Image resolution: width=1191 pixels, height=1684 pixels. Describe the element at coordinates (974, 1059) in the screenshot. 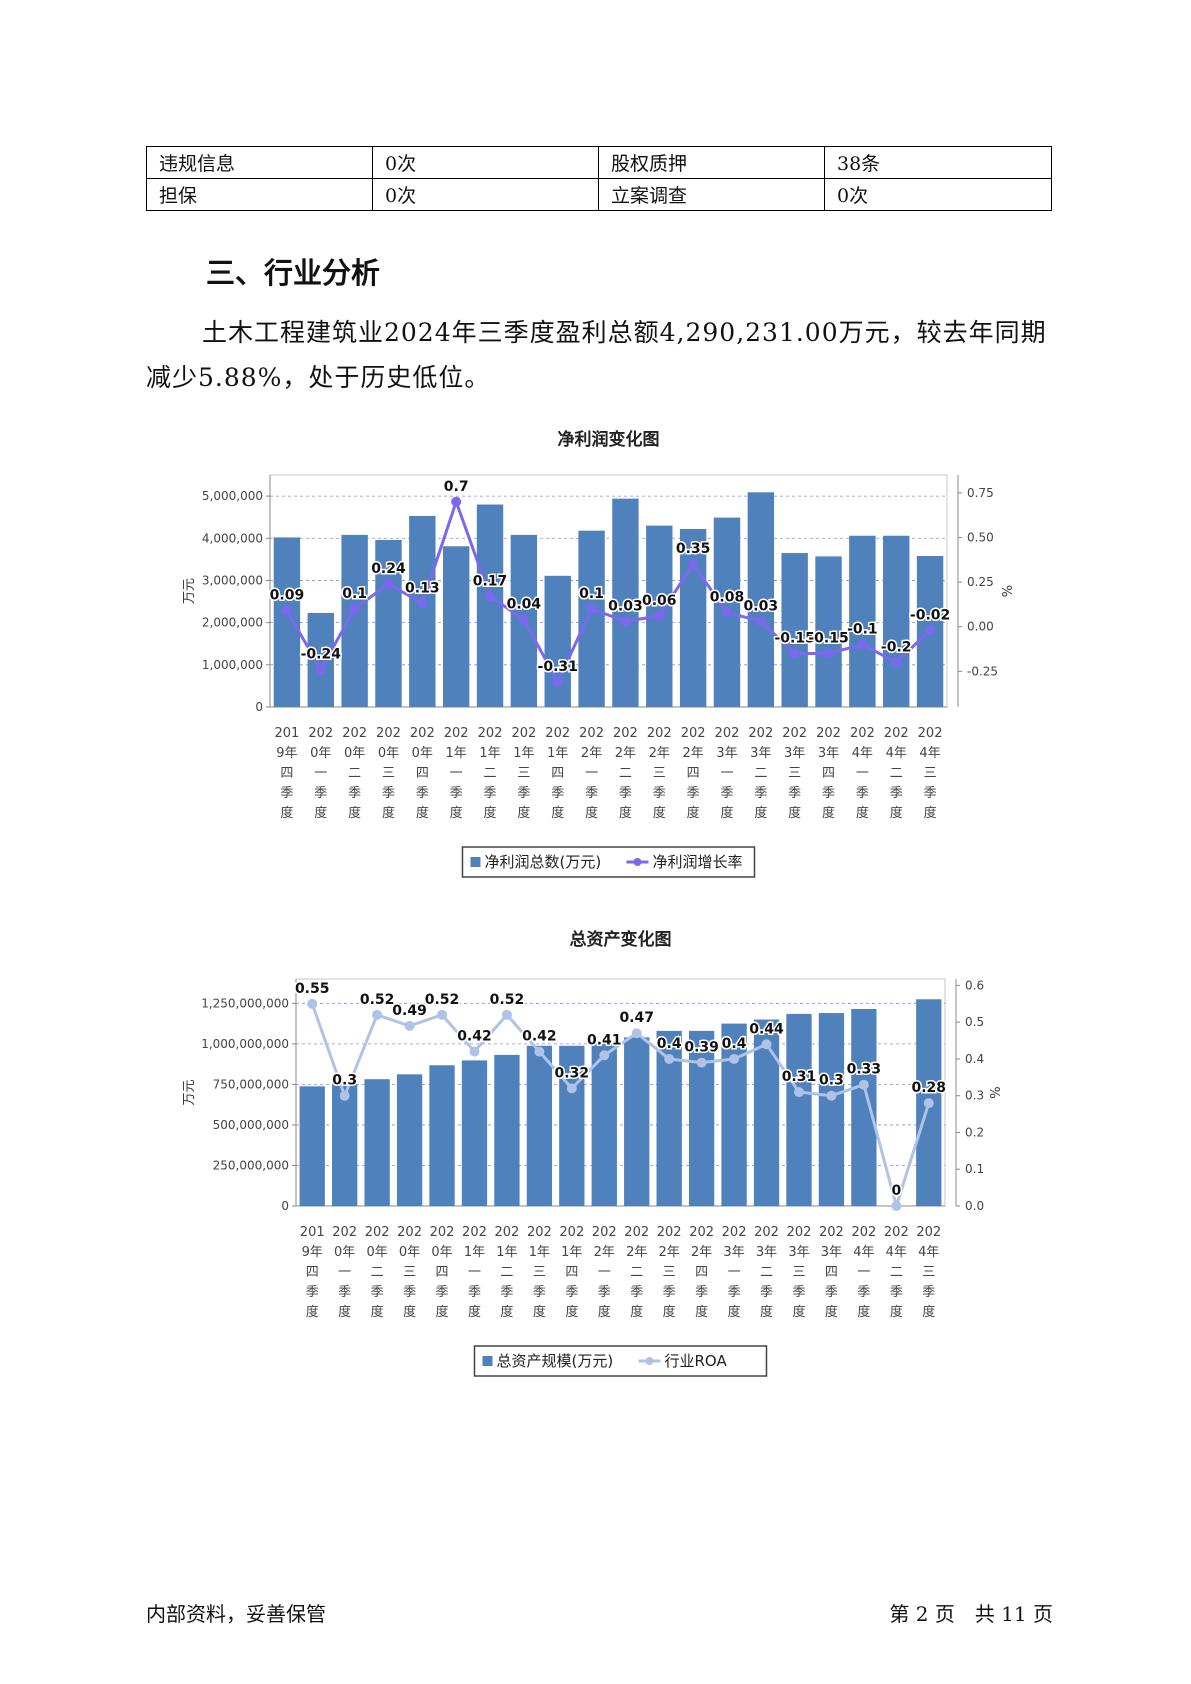

I see `y-tick-label-right: 0.4` at that location.